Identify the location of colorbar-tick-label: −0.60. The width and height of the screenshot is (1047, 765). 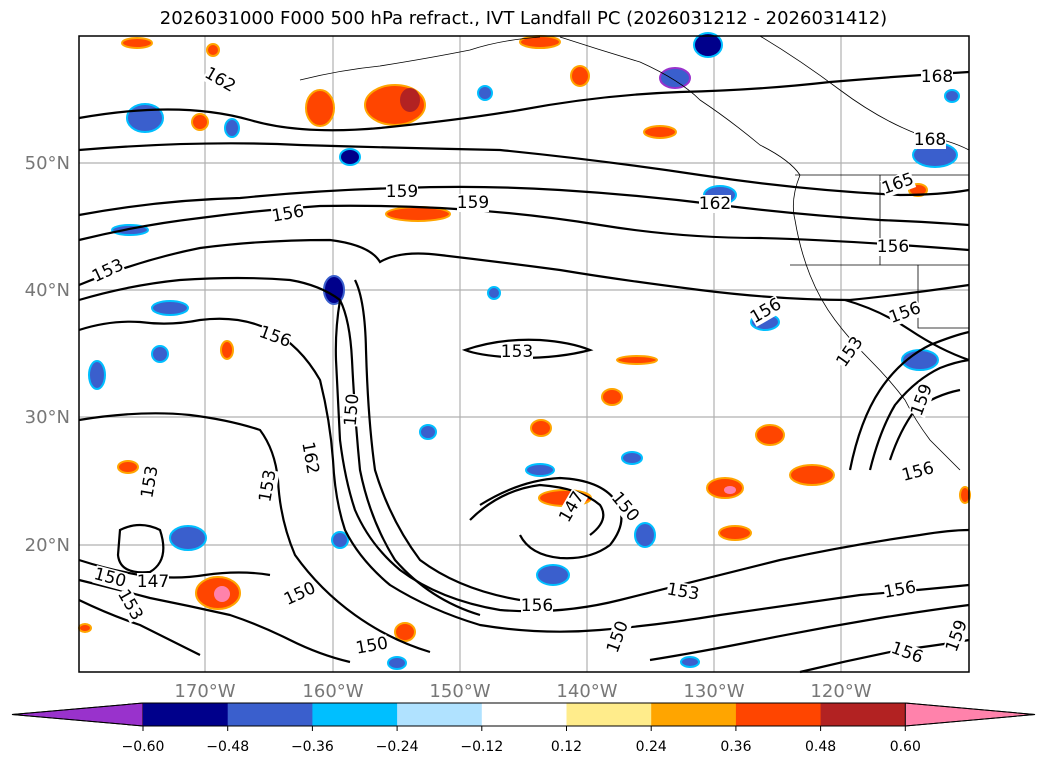
(143, 747).